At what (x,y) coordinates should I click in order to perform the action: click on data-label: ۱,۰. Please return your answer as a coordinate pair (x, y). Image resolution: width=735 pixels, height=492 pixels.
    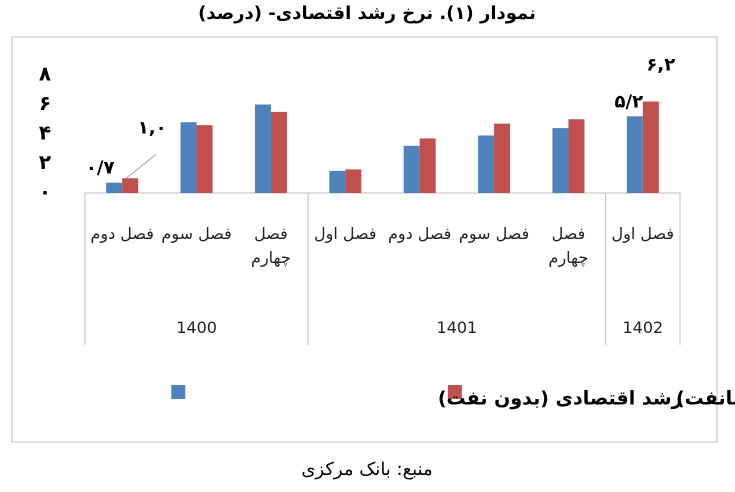
    Looking at the image, I should click on (152, 127).